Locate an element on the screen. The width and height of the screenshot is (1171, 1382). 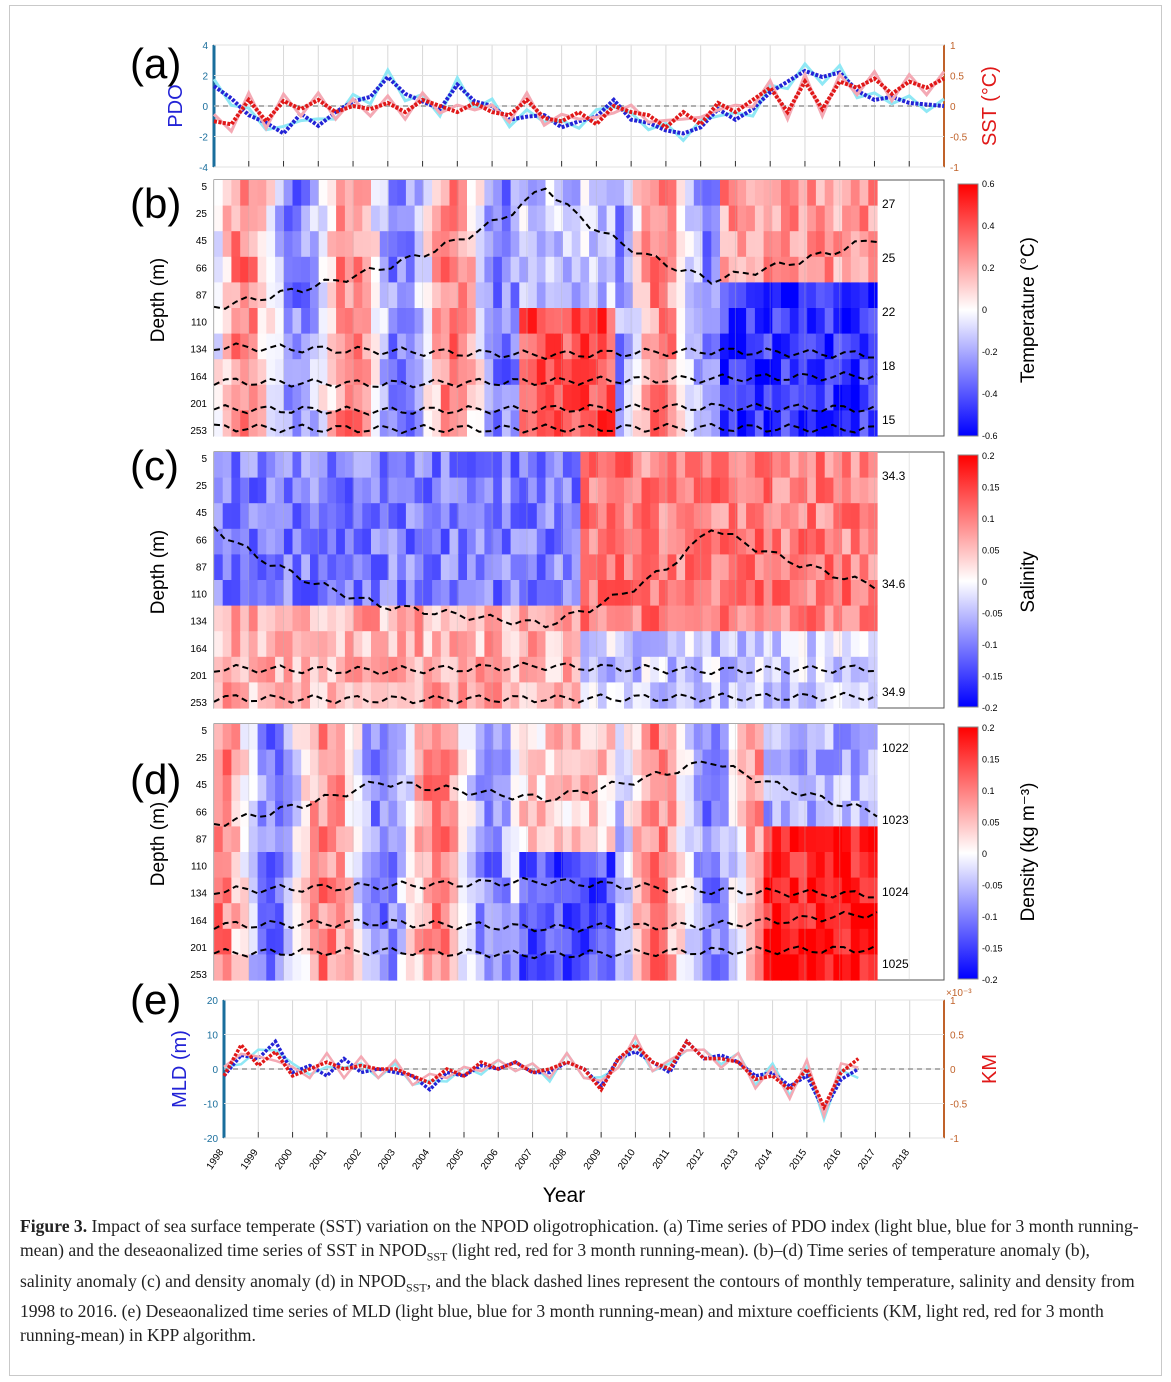
pd-colorbar-tick: -0.2 is located at coordinates (990, 980).